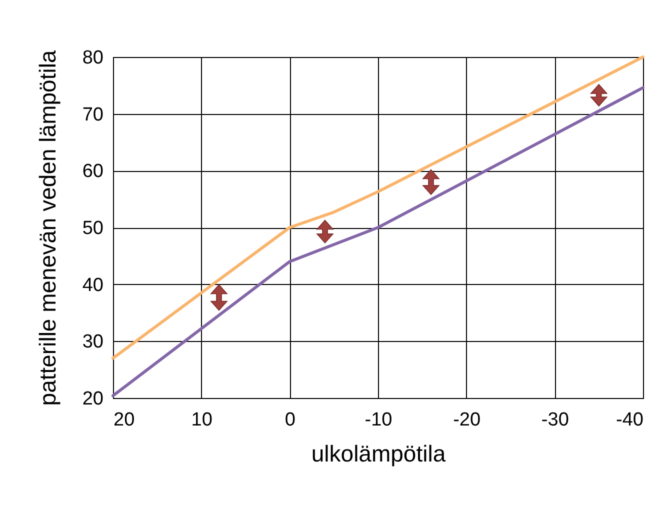 The width and height of the screenshot is (664, 511). What do you see at coordinates (93, 228) in the screenshot?
I see `y-tick-label: 50` at bounding box center [93, 228].